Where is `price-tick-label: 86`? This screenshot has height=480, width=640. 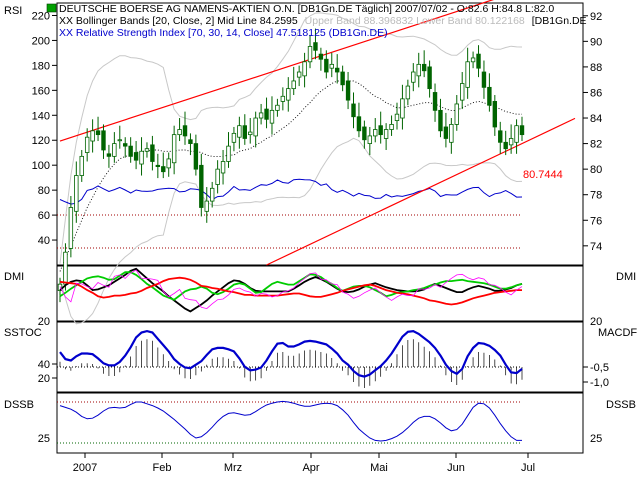
price-tick-label: 86 is located at coordinates (596, 93).